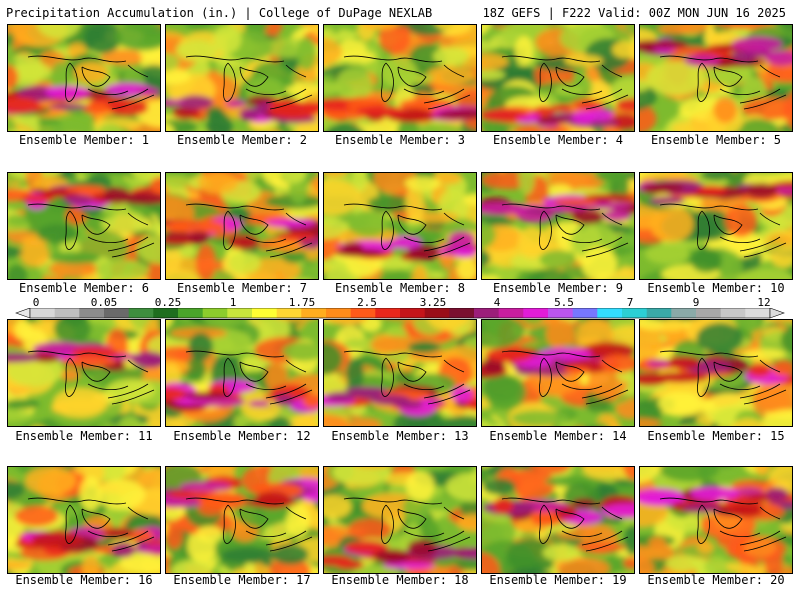 The height and width of the screenshot is (600, 800). I want to click on colorbar-tick-label: 2.5, so click(367, 302).